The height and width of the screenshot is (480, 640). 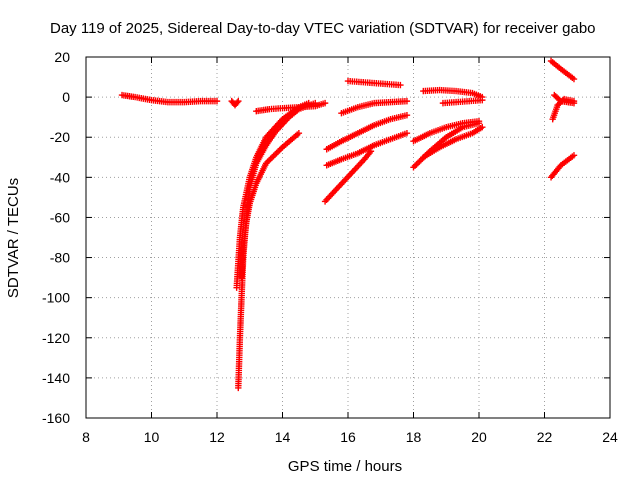 I want to click on y-tick-label: -120, so click(x=56, y=338).